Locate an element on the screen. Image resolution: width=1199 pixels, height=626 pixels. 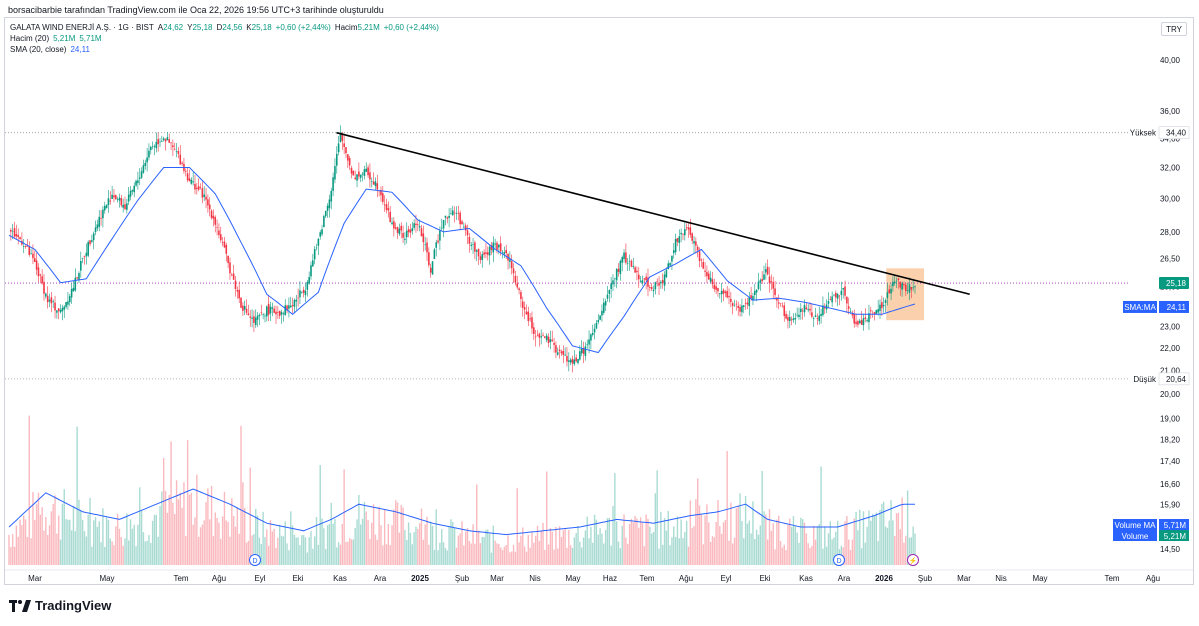
symbol-name: GALATA WIND ENERJİ A.Ş. · 1G · BIST is located at coordinates (82, 27).